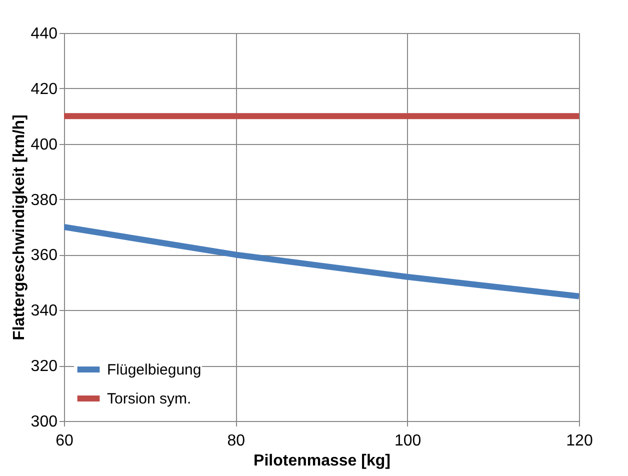 This screenshot has width=628, height=476. I want to click on y-tick-label: 380, so click(44, 200).